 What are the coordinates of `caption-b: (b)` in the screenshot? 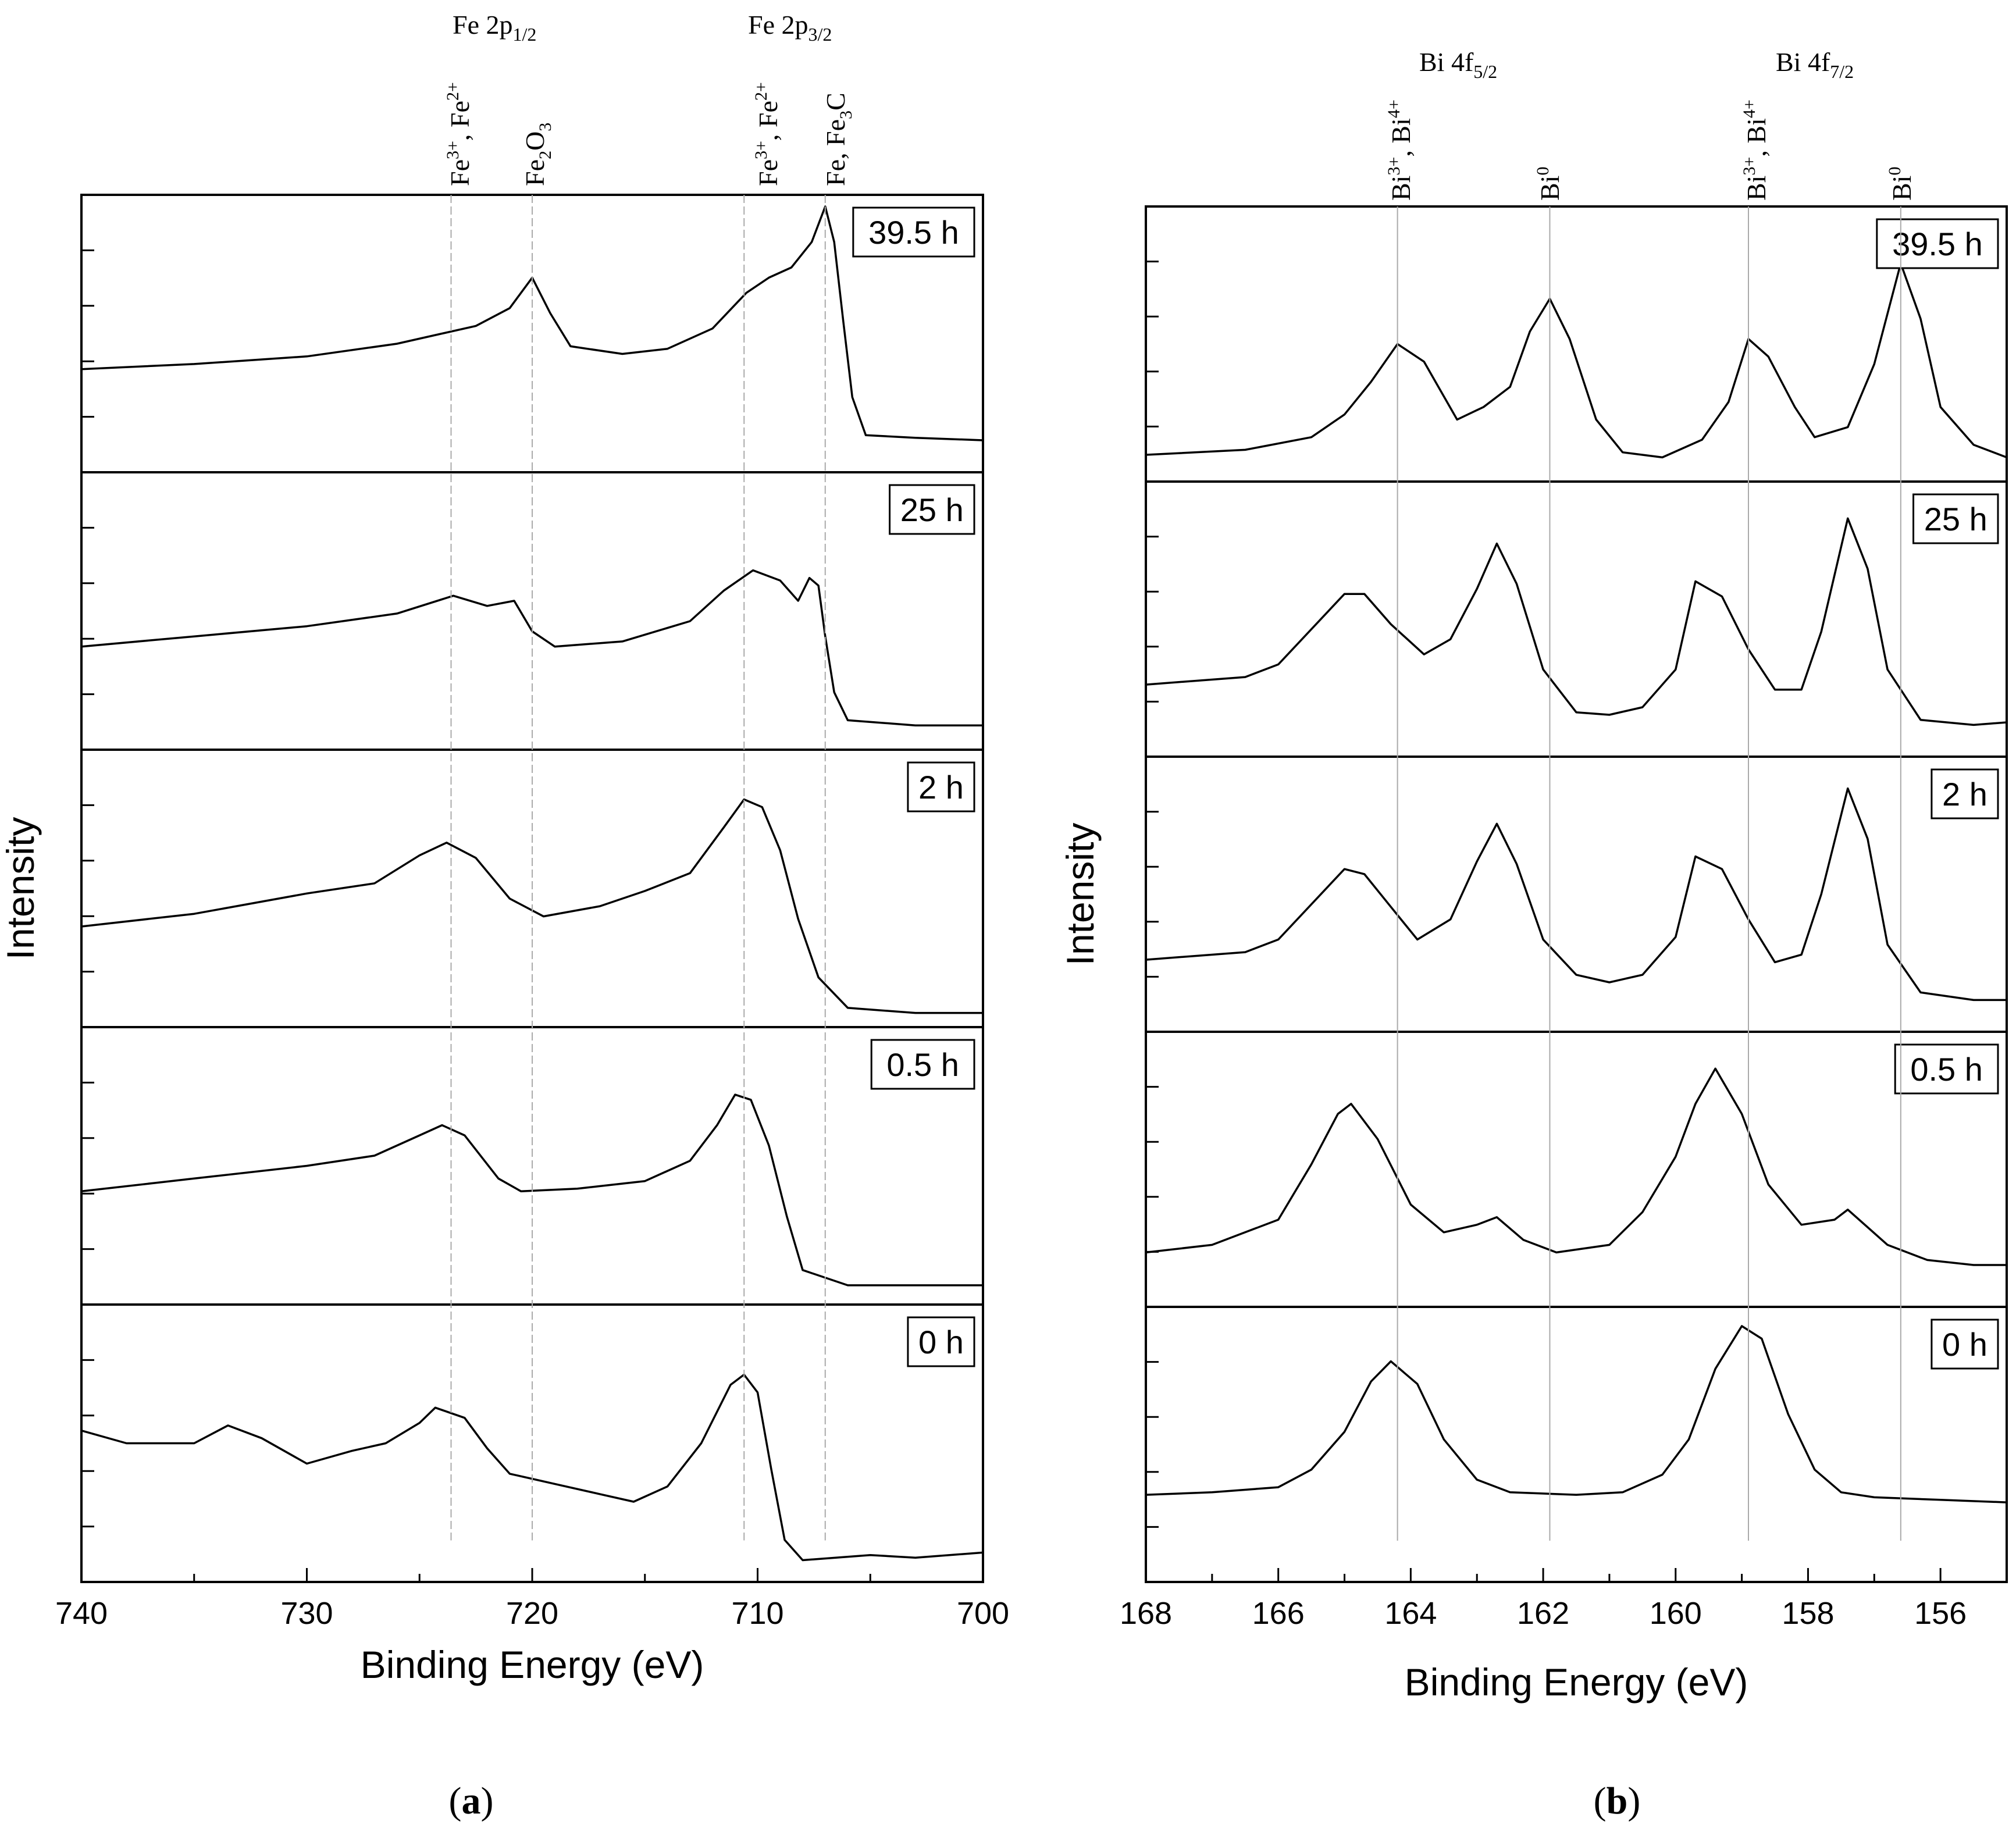 It's located at (1618, 1801).